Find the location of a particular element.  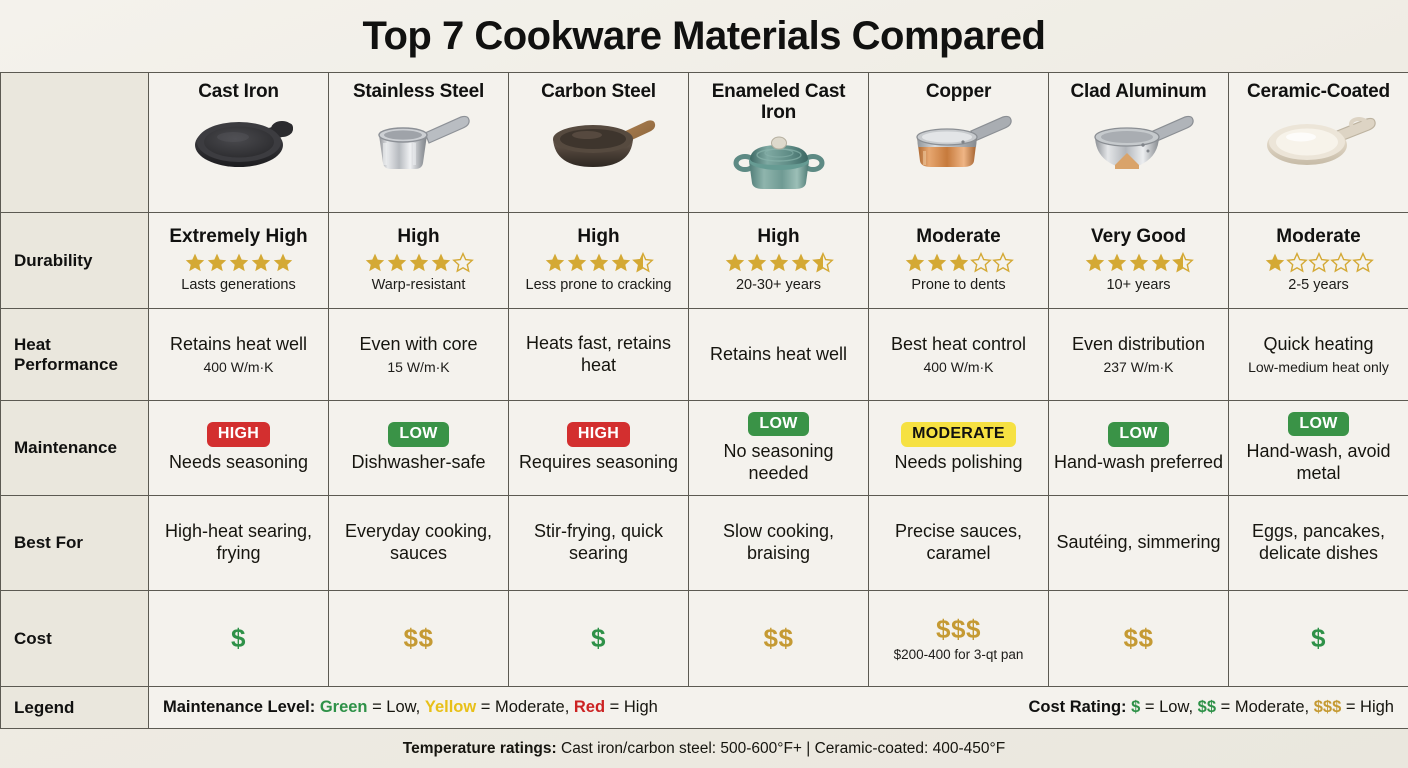

material-name: Clad Aluminum is located at coordinates (1138, 91).